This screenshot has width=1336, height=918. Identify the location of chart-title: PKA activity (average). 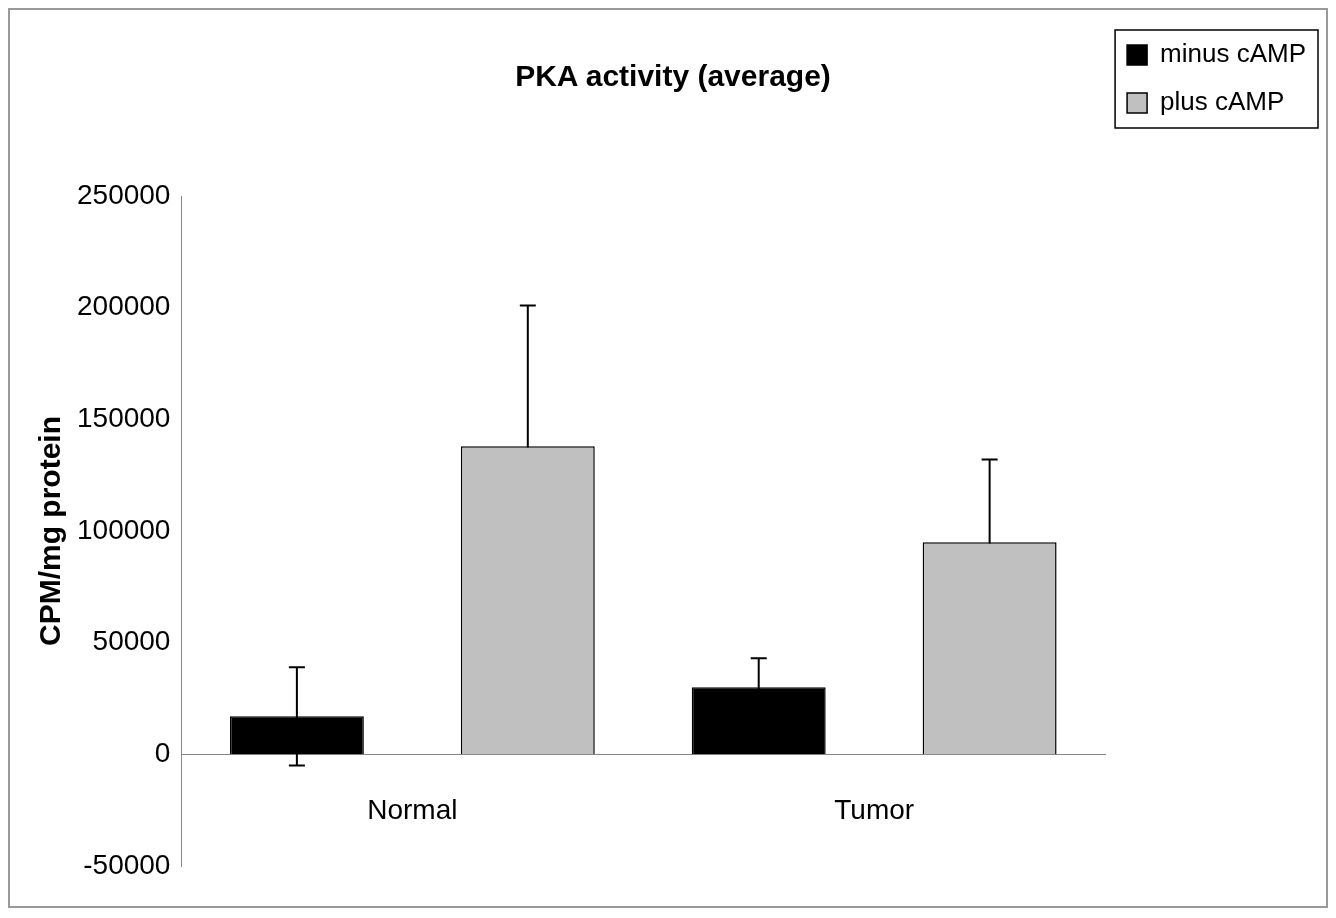
(673, 76).